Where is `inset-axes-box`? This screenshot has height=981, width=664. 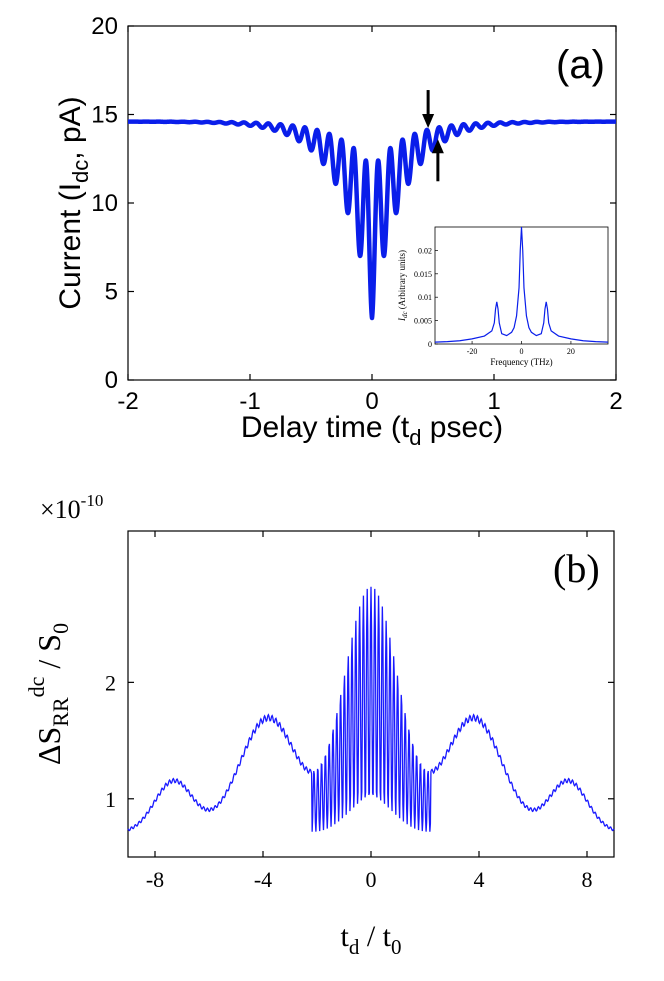
inset-axes-box is located at coordinates (521, 285).